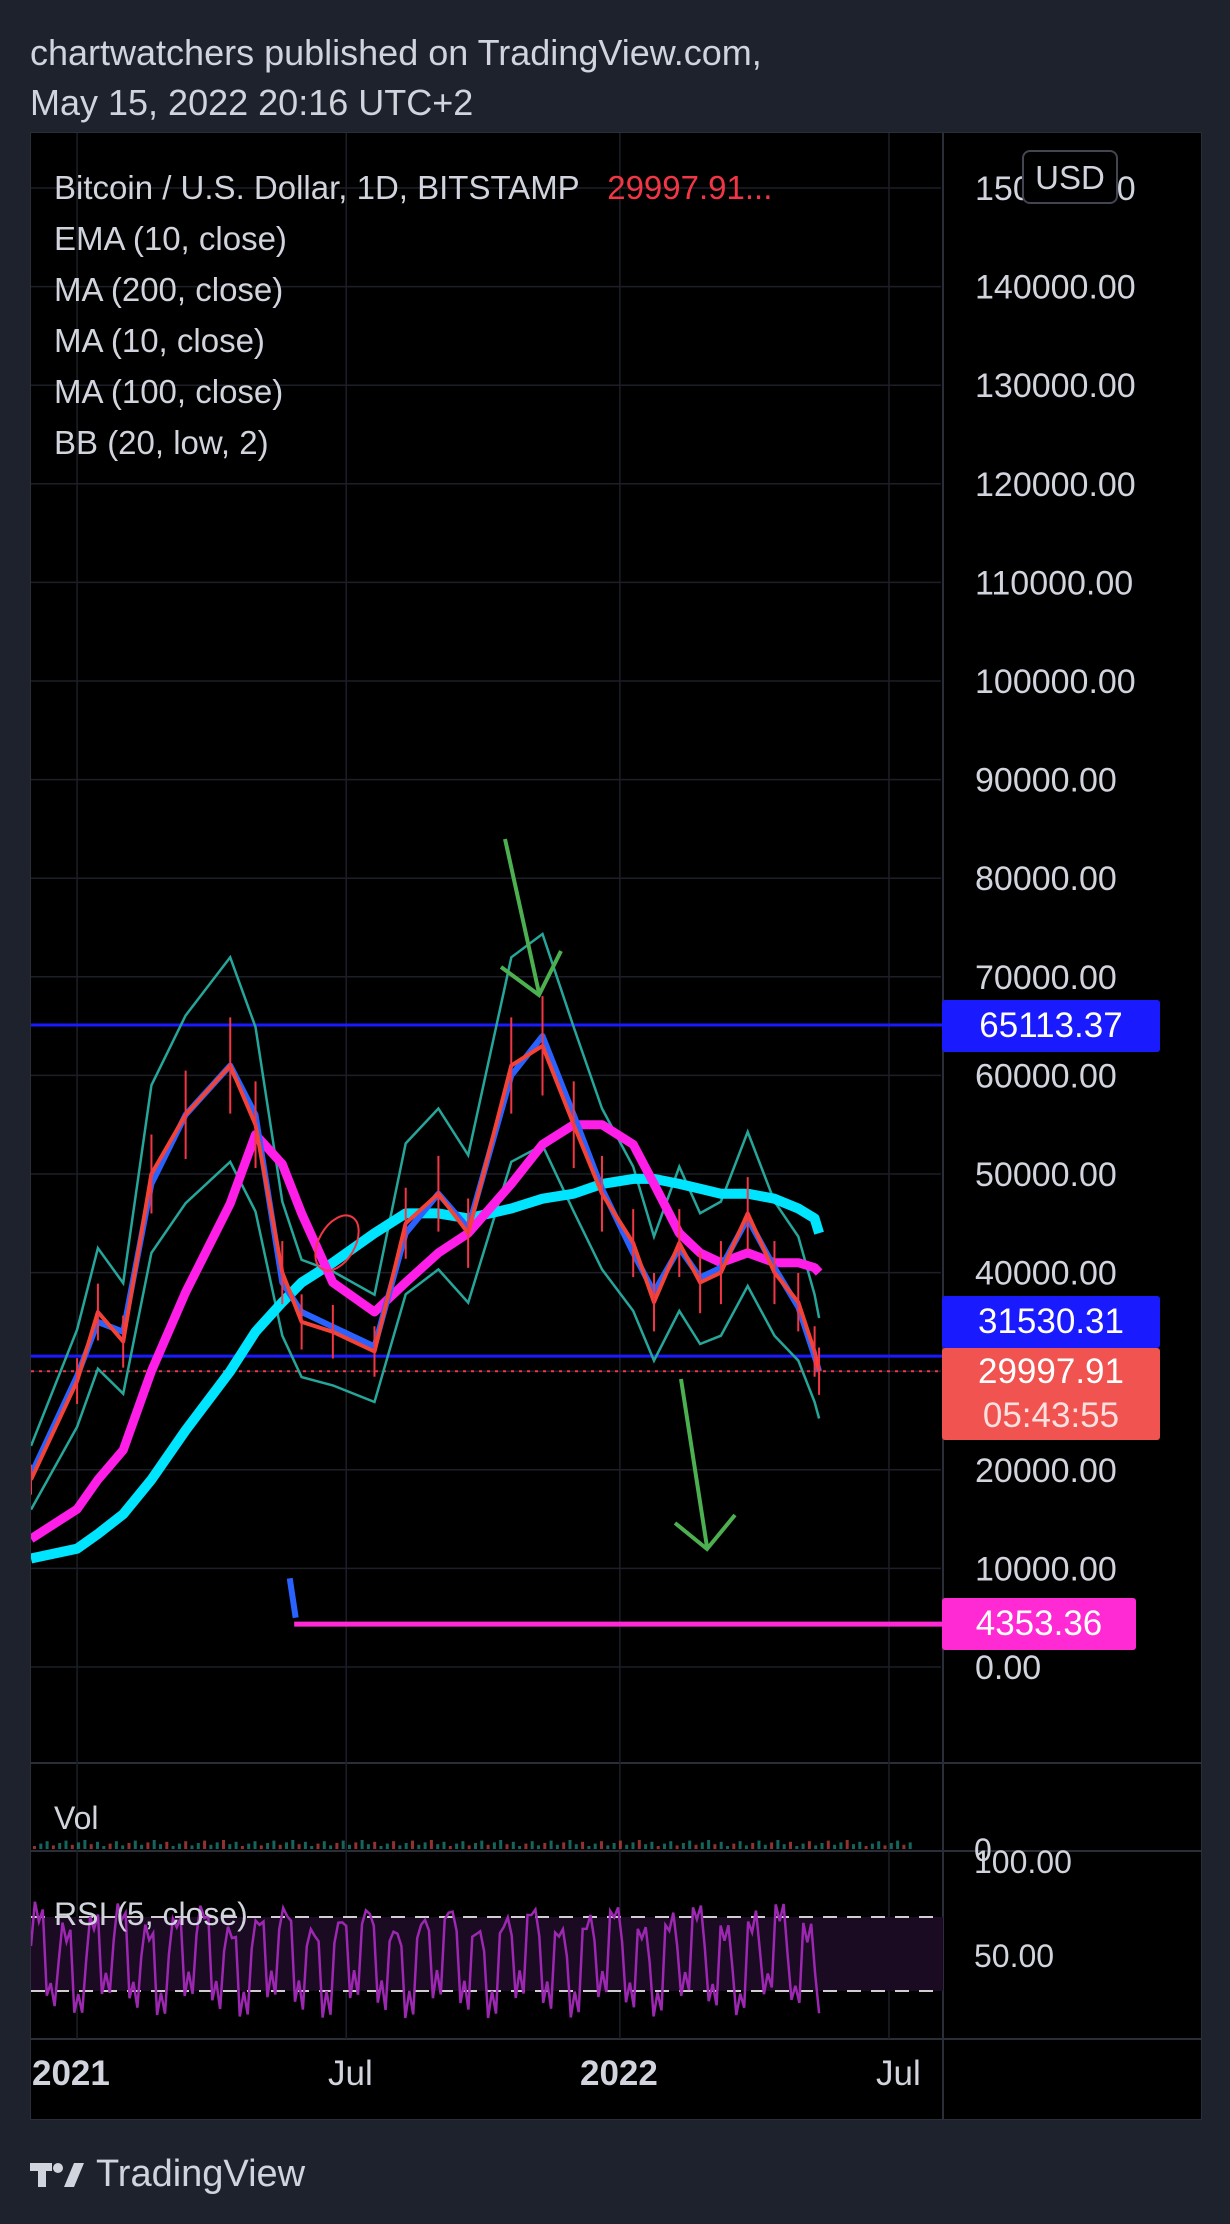  I want to click on bb-lower-line, so click(426, 1327).